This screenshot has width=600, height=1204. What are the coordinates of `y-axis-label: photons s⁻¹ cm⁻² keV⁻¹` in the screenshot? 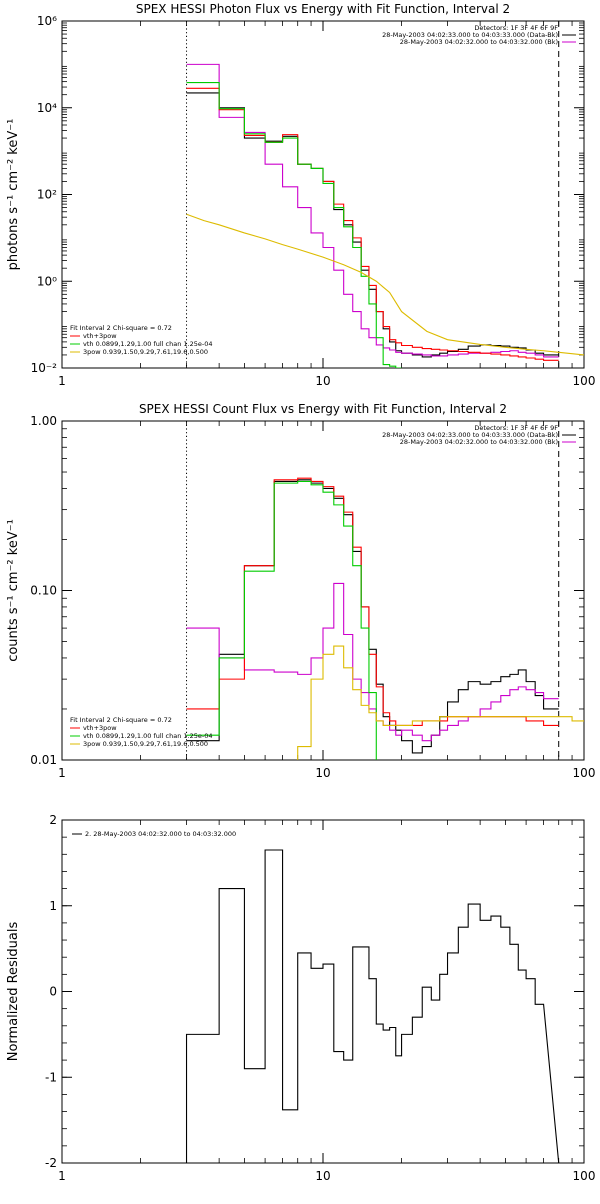 It's located at (13, 195).